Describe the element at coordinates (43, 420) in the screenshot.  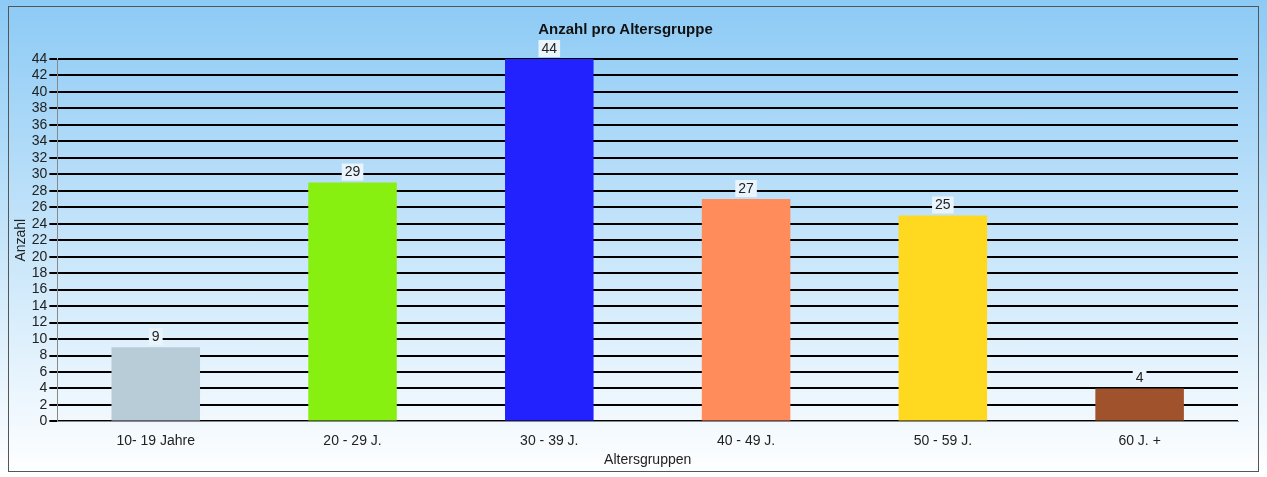
I see `y-tick-label: 0` at that location.